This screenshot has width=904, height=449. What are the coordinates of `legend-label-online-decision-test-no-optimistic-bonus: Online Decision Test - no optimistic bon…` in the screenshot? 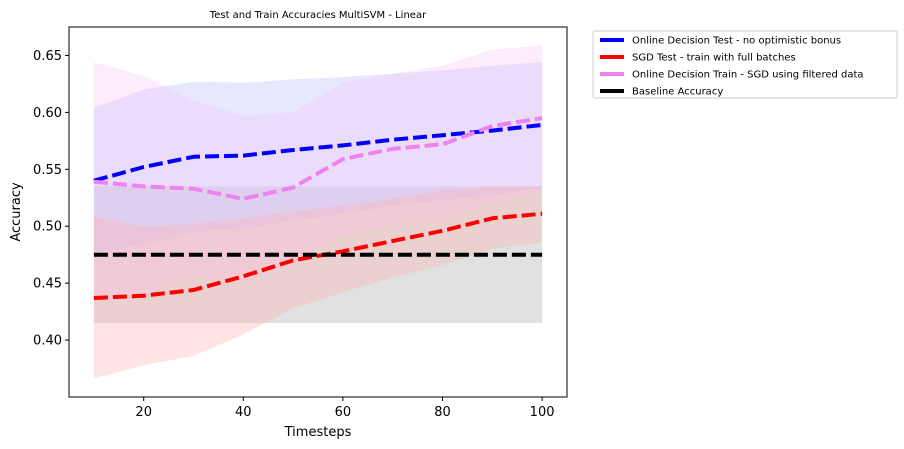 It's located at (736, 41).